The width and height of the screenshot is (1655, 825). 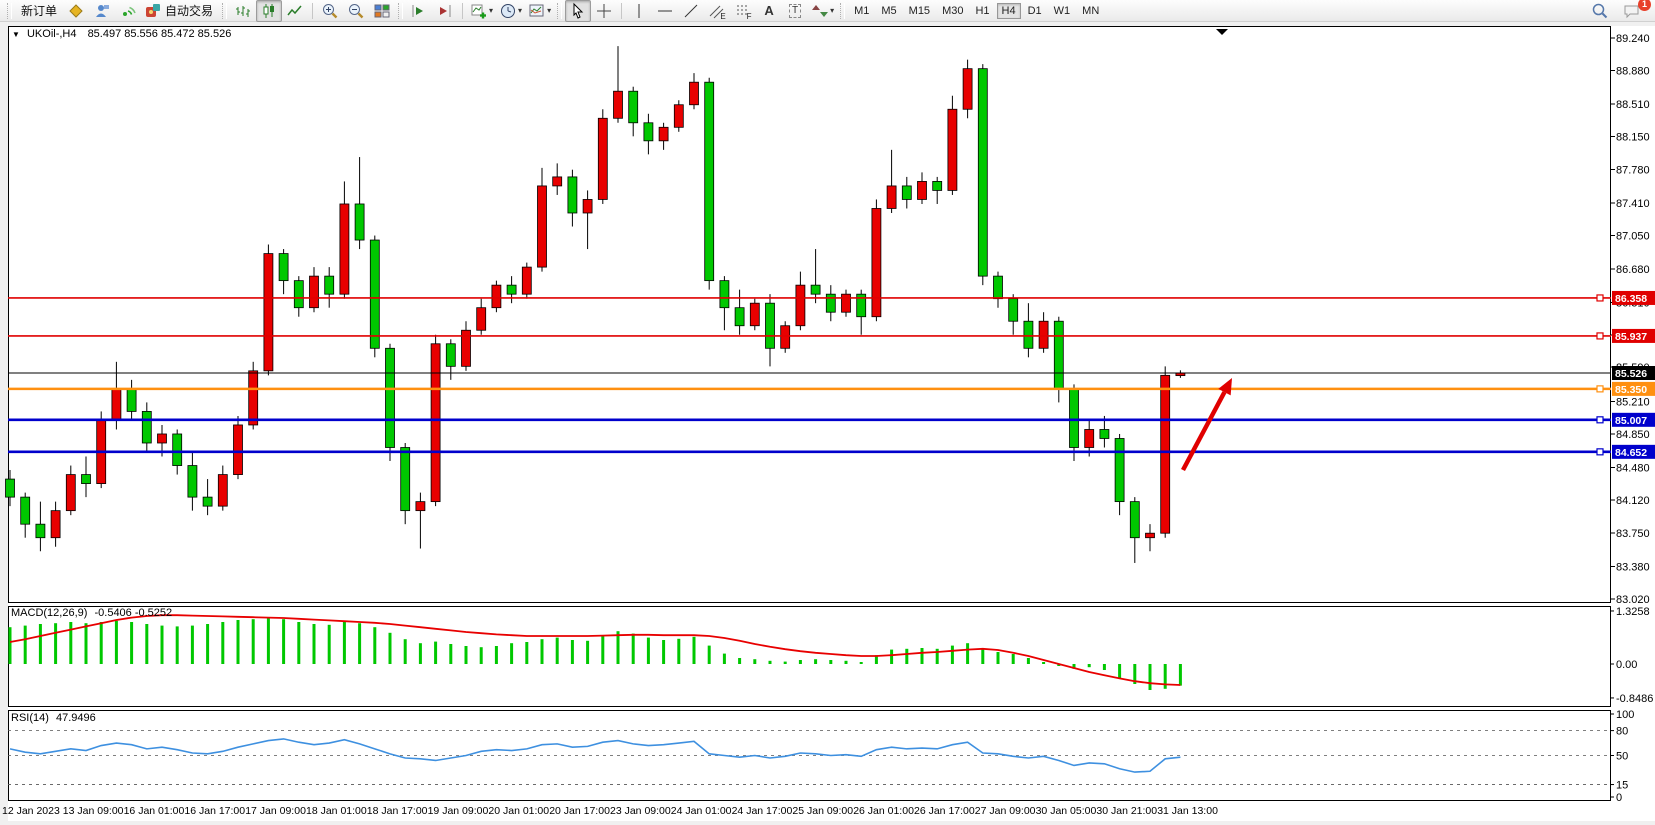 I want to click on crosshair-tool-button, so click(x=604, y=11).